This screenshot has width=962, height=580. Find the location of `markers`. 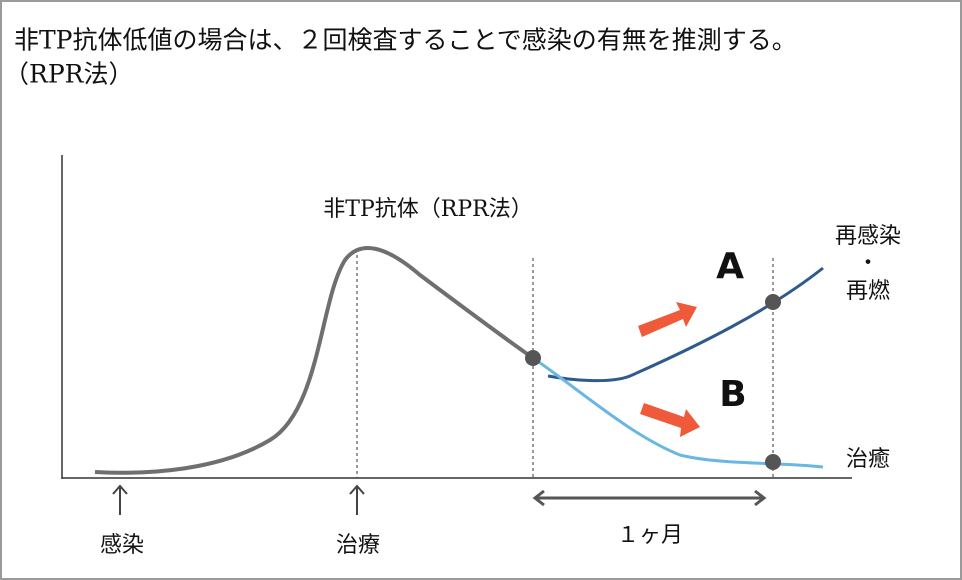

markers is located at coordinates (439, 499).